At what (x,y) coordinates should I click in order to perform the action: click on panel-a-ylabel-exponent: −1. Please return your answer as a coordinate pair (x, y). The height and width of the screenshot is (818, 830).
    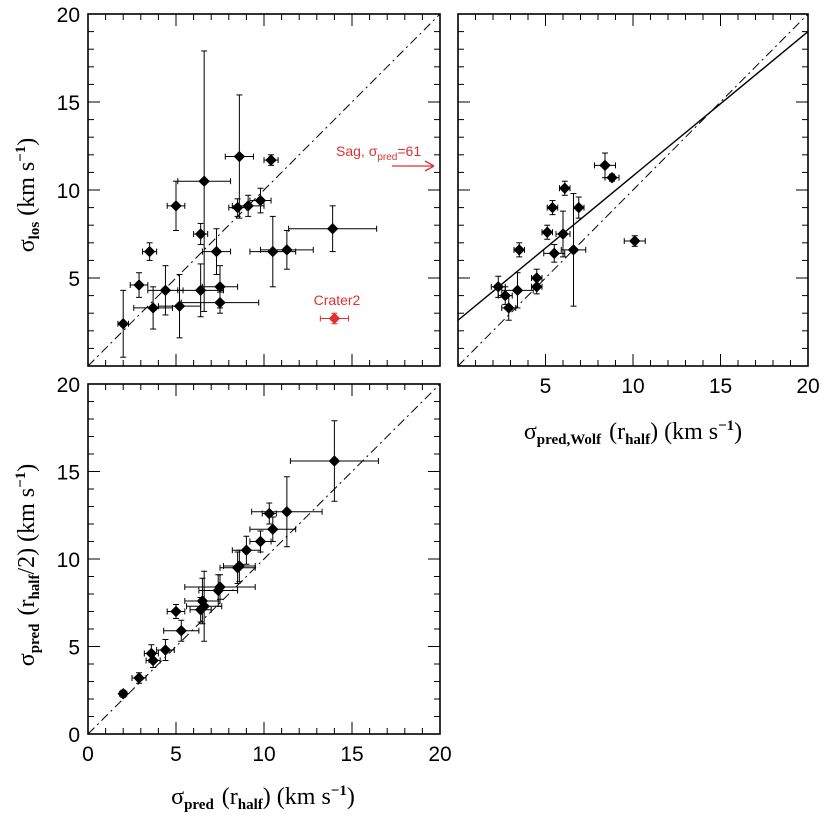
    Looking at the image, I should click on (21, 154).